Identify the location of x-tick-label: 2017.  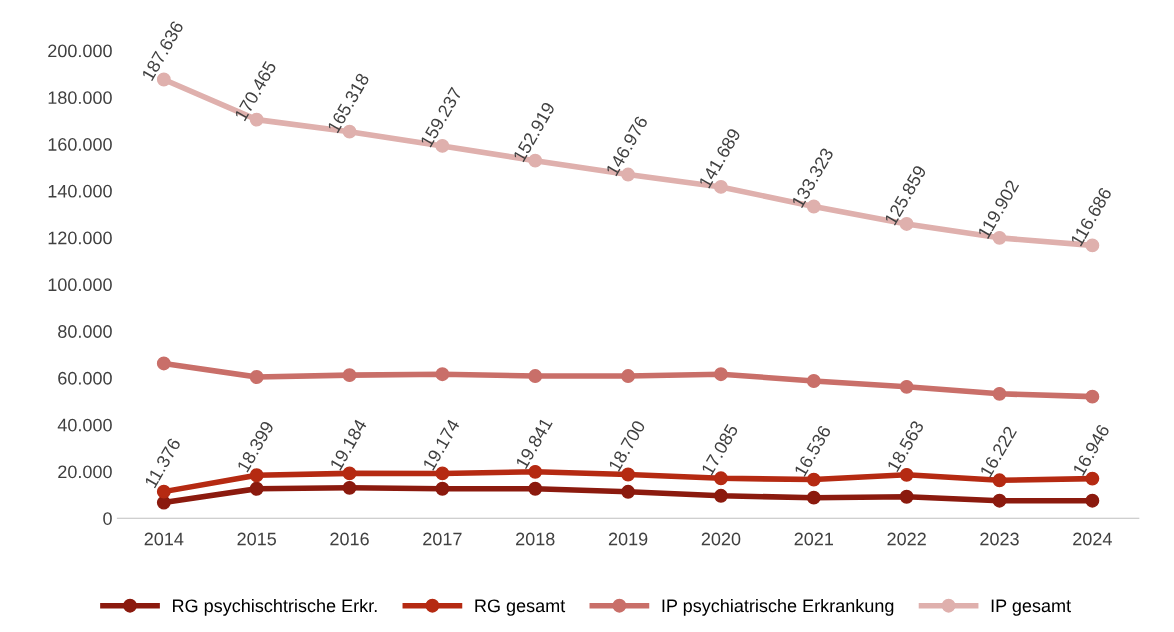
(442, 539).